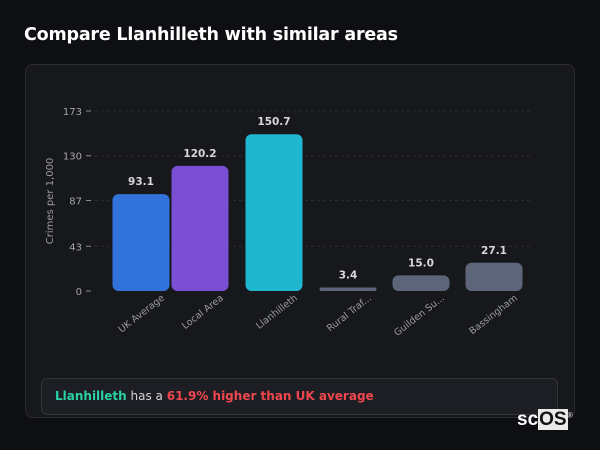 The height and width of the screenshot is (450, 600). I want to click on bar-value-label: 15.0, so click(421, 263).